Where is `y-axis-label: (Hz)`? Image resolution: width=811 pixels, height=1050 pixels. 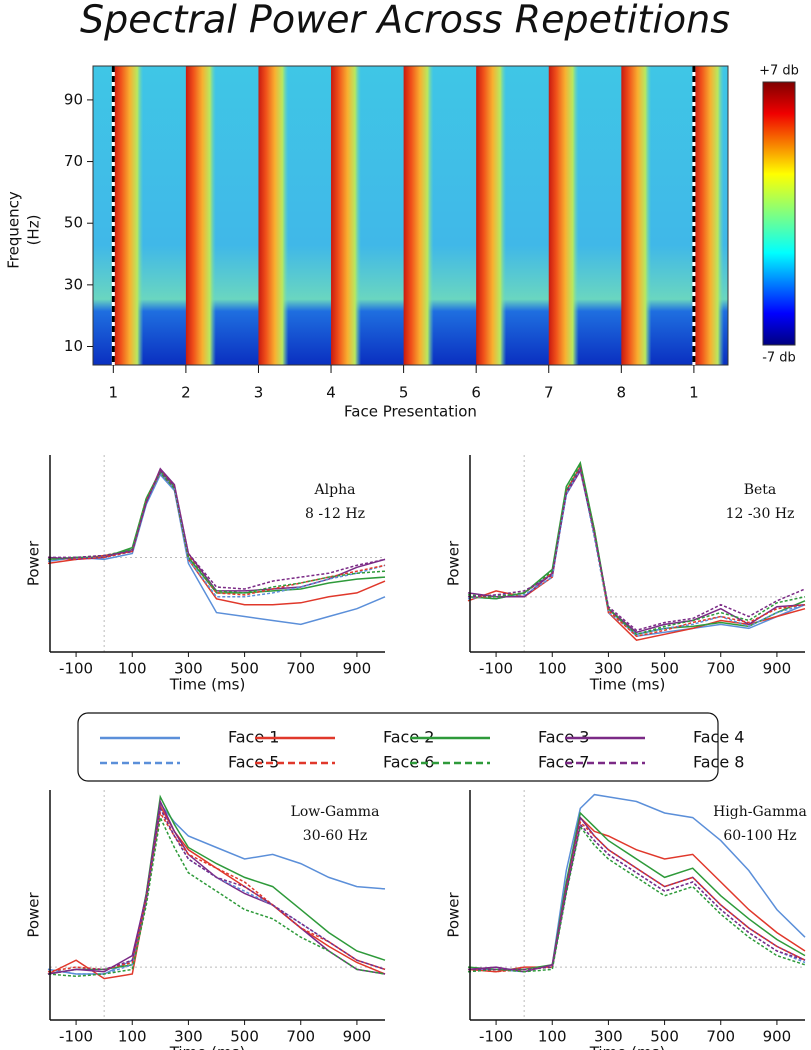
y-axis-label: (Hz) is located at coordinates (34, 230).